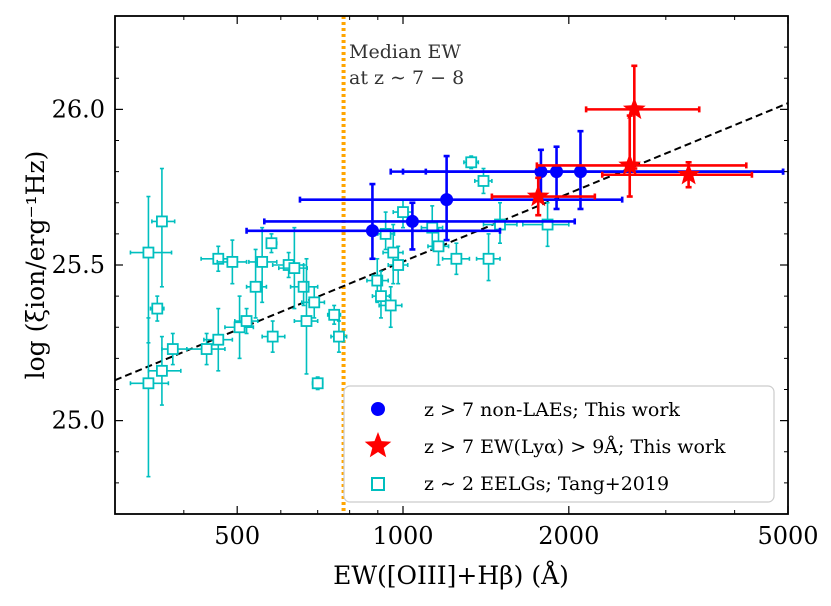 Image resolution: width=831 pixels, height=606 pixels. What do you see at coordinates (552, 410) in the screenshot?
I see `legend-label-non-lae: z > 7 non-LAEs; This work` at bounding box center [552, 410].